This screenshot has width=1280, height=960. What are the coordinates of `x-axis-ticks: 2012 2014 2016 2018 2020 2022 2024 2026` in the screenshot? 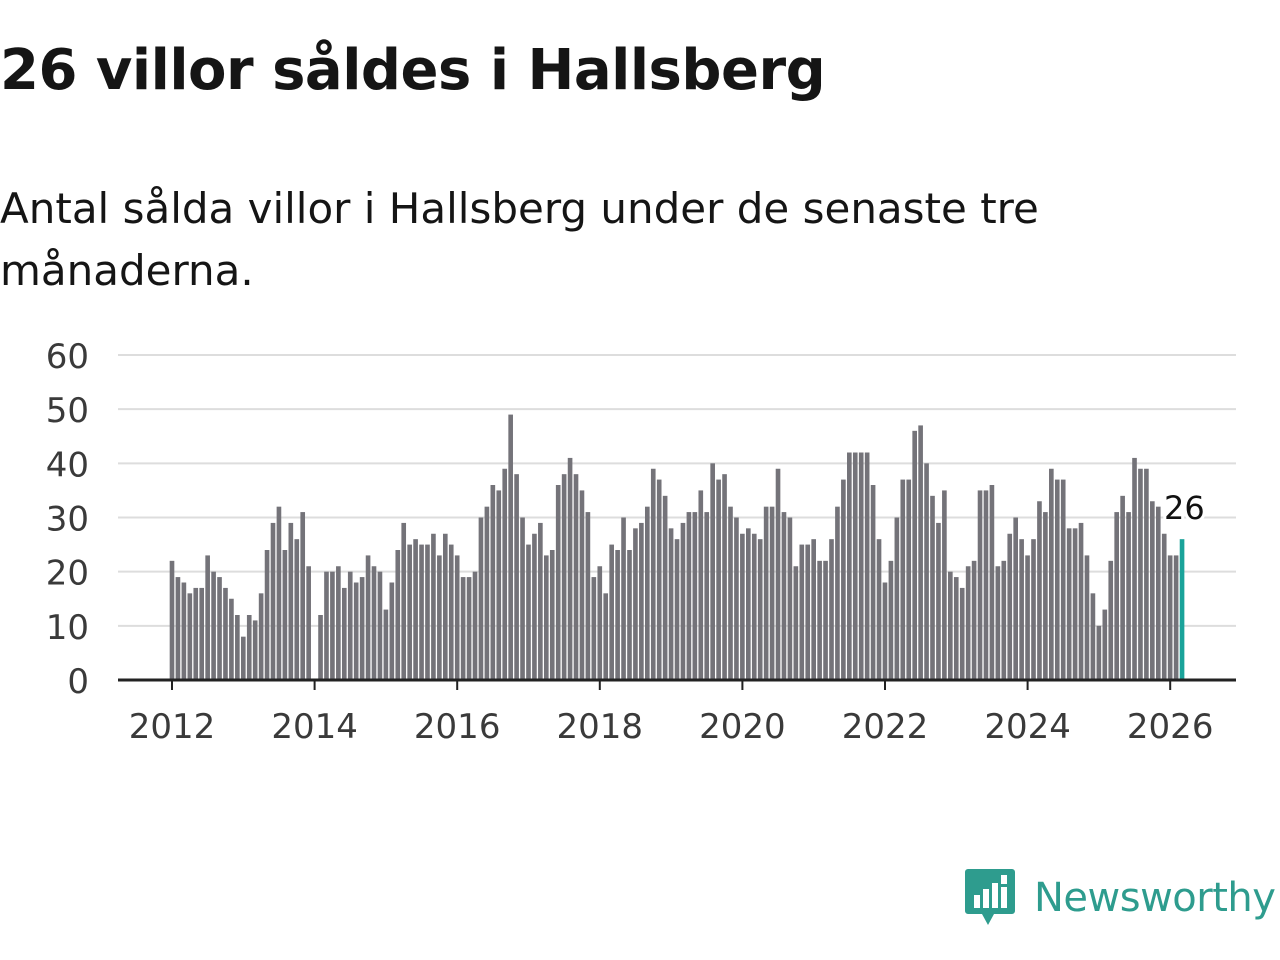 It's located at (671, 713).